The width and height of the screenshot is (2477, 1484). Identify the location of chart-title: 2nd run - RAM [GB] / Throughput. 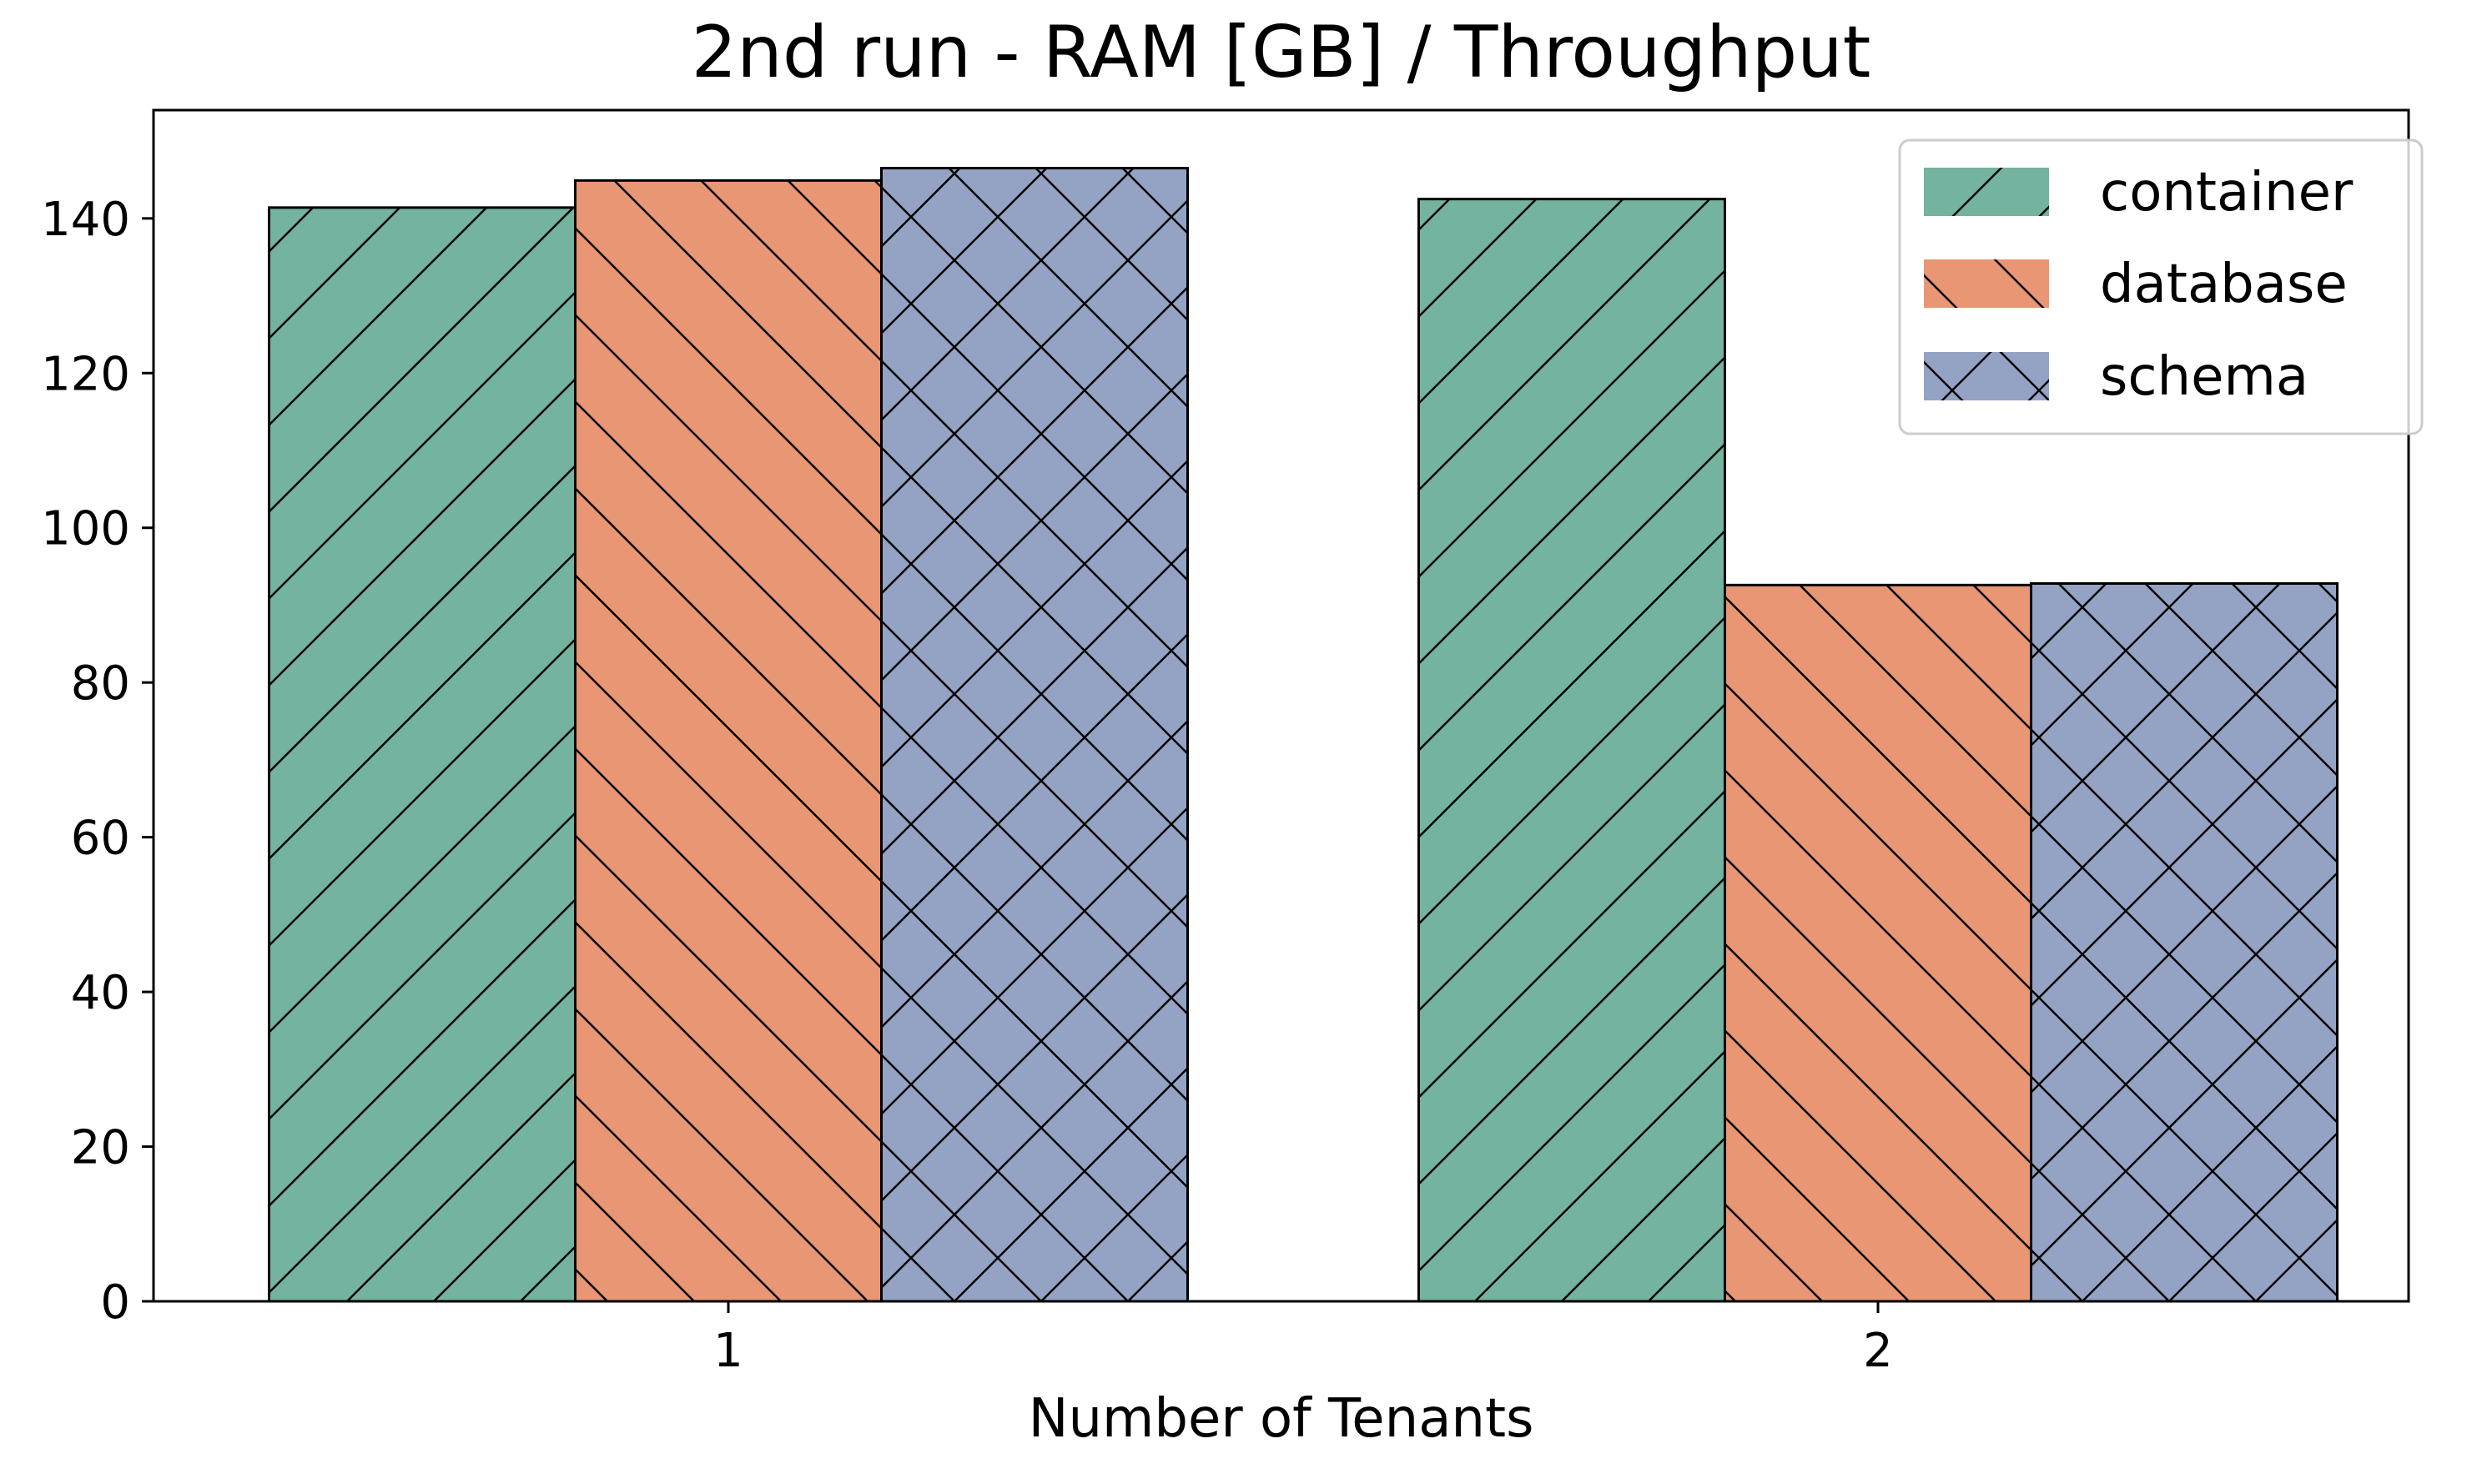
(1282, 53).